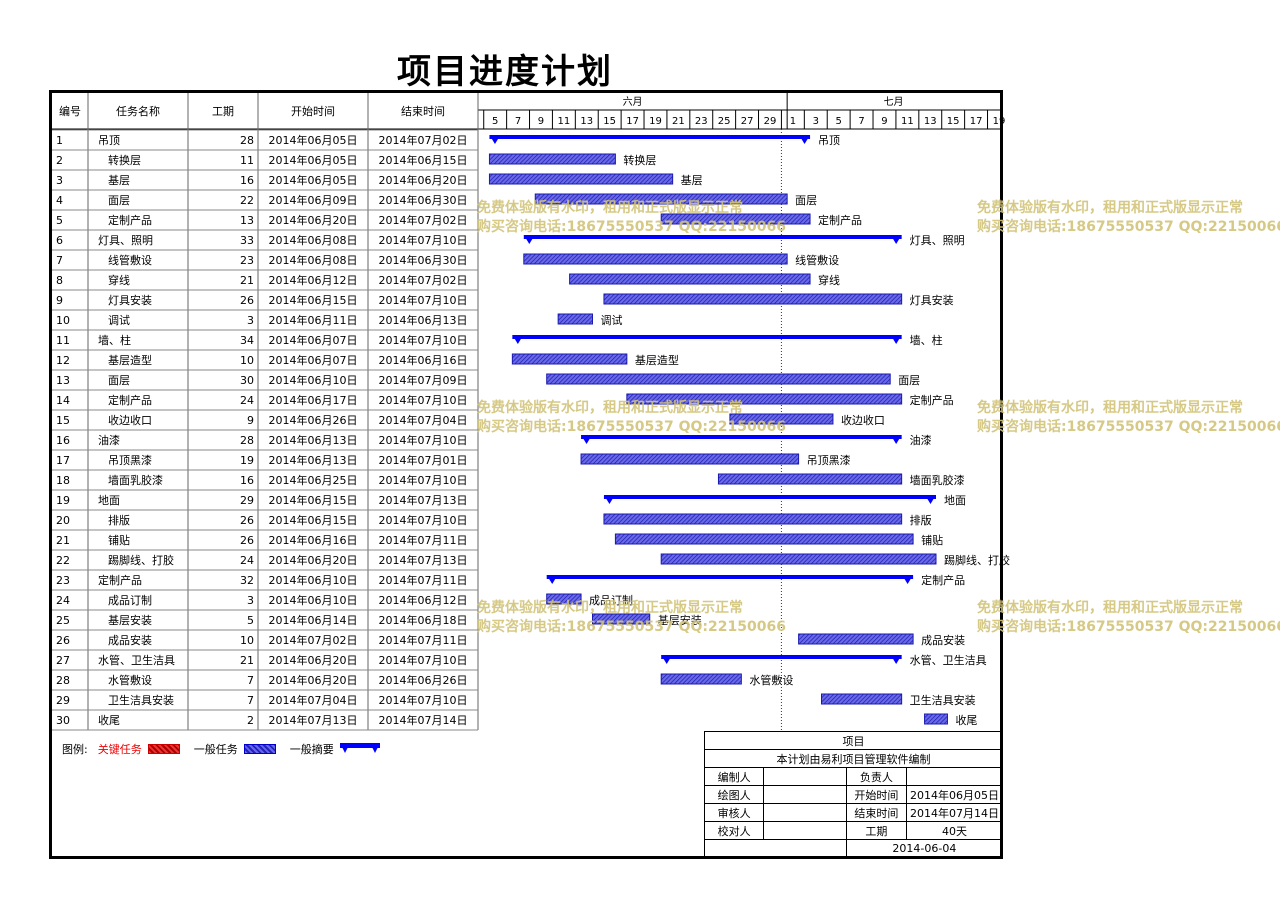 Image resolution: width=1280 pixels, height=909 pixels. Describe the element at coordinates (724, 121) in the screenshot. I see `day-tick-label: 25` at that location.